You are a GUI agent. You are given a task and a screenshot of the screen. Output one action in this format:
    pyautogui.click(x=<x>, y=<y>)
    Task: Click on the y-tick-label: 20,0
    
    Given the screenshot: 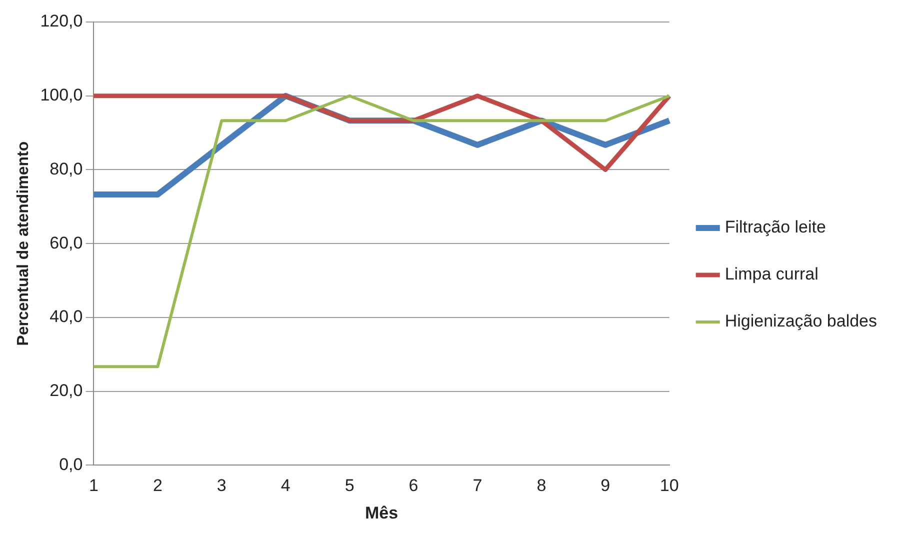 What is the action you would take?
    pyautogui.click(x=66, y=390)
    